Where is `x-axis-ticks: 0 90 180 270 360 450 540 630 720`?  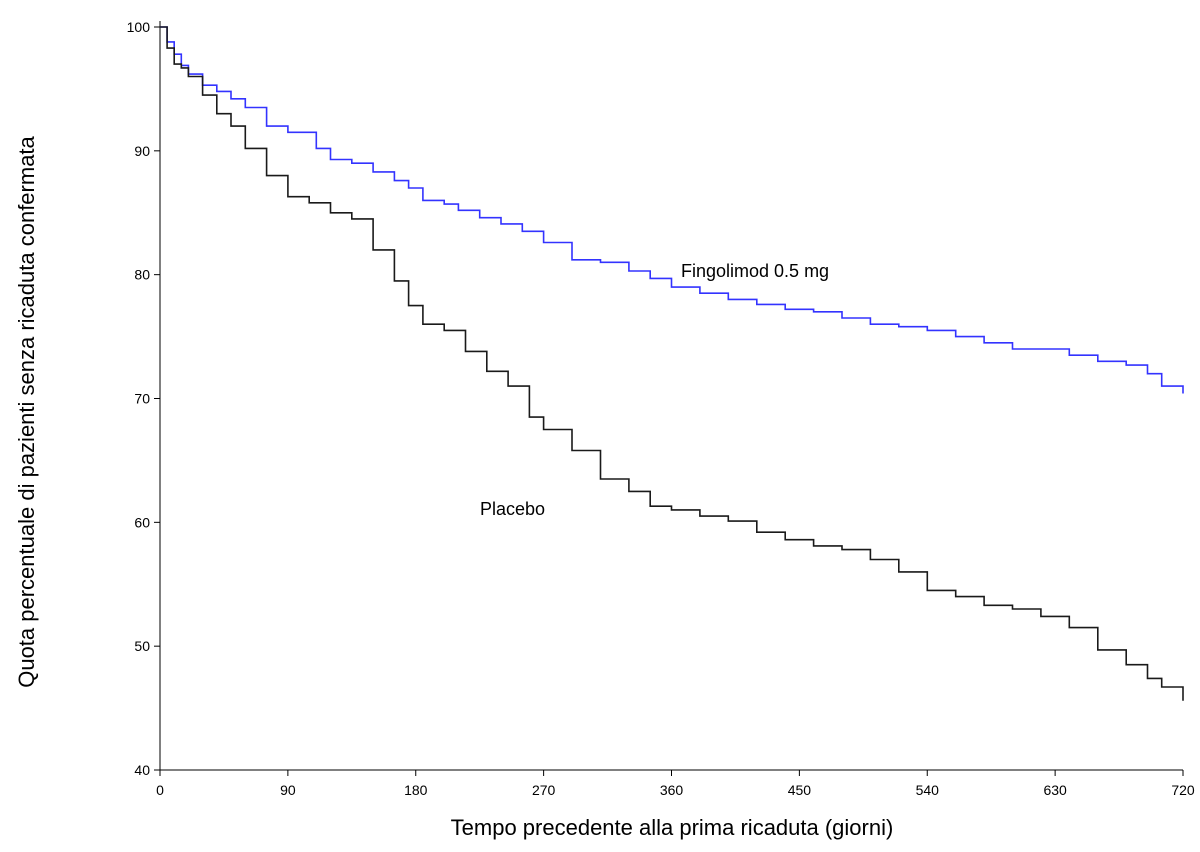
x-axis-ticks: 0 90 180 270 360 450 540 630 720 is located at coordinates (675, 784).